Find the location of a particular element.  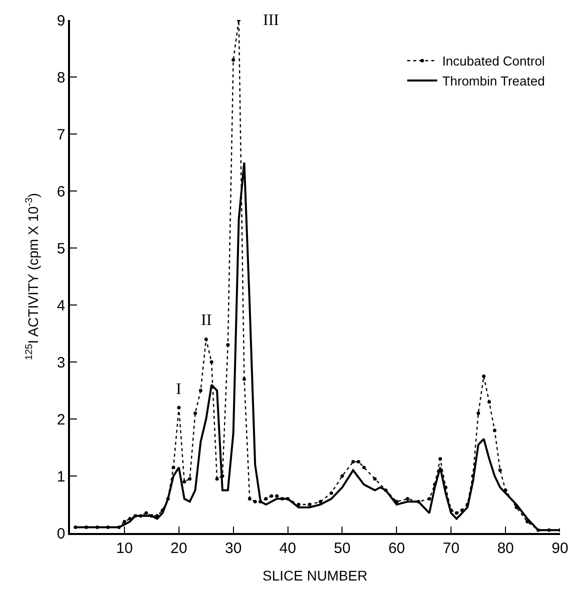

x-tick-label: 20 is located at coordinates (179, 548).